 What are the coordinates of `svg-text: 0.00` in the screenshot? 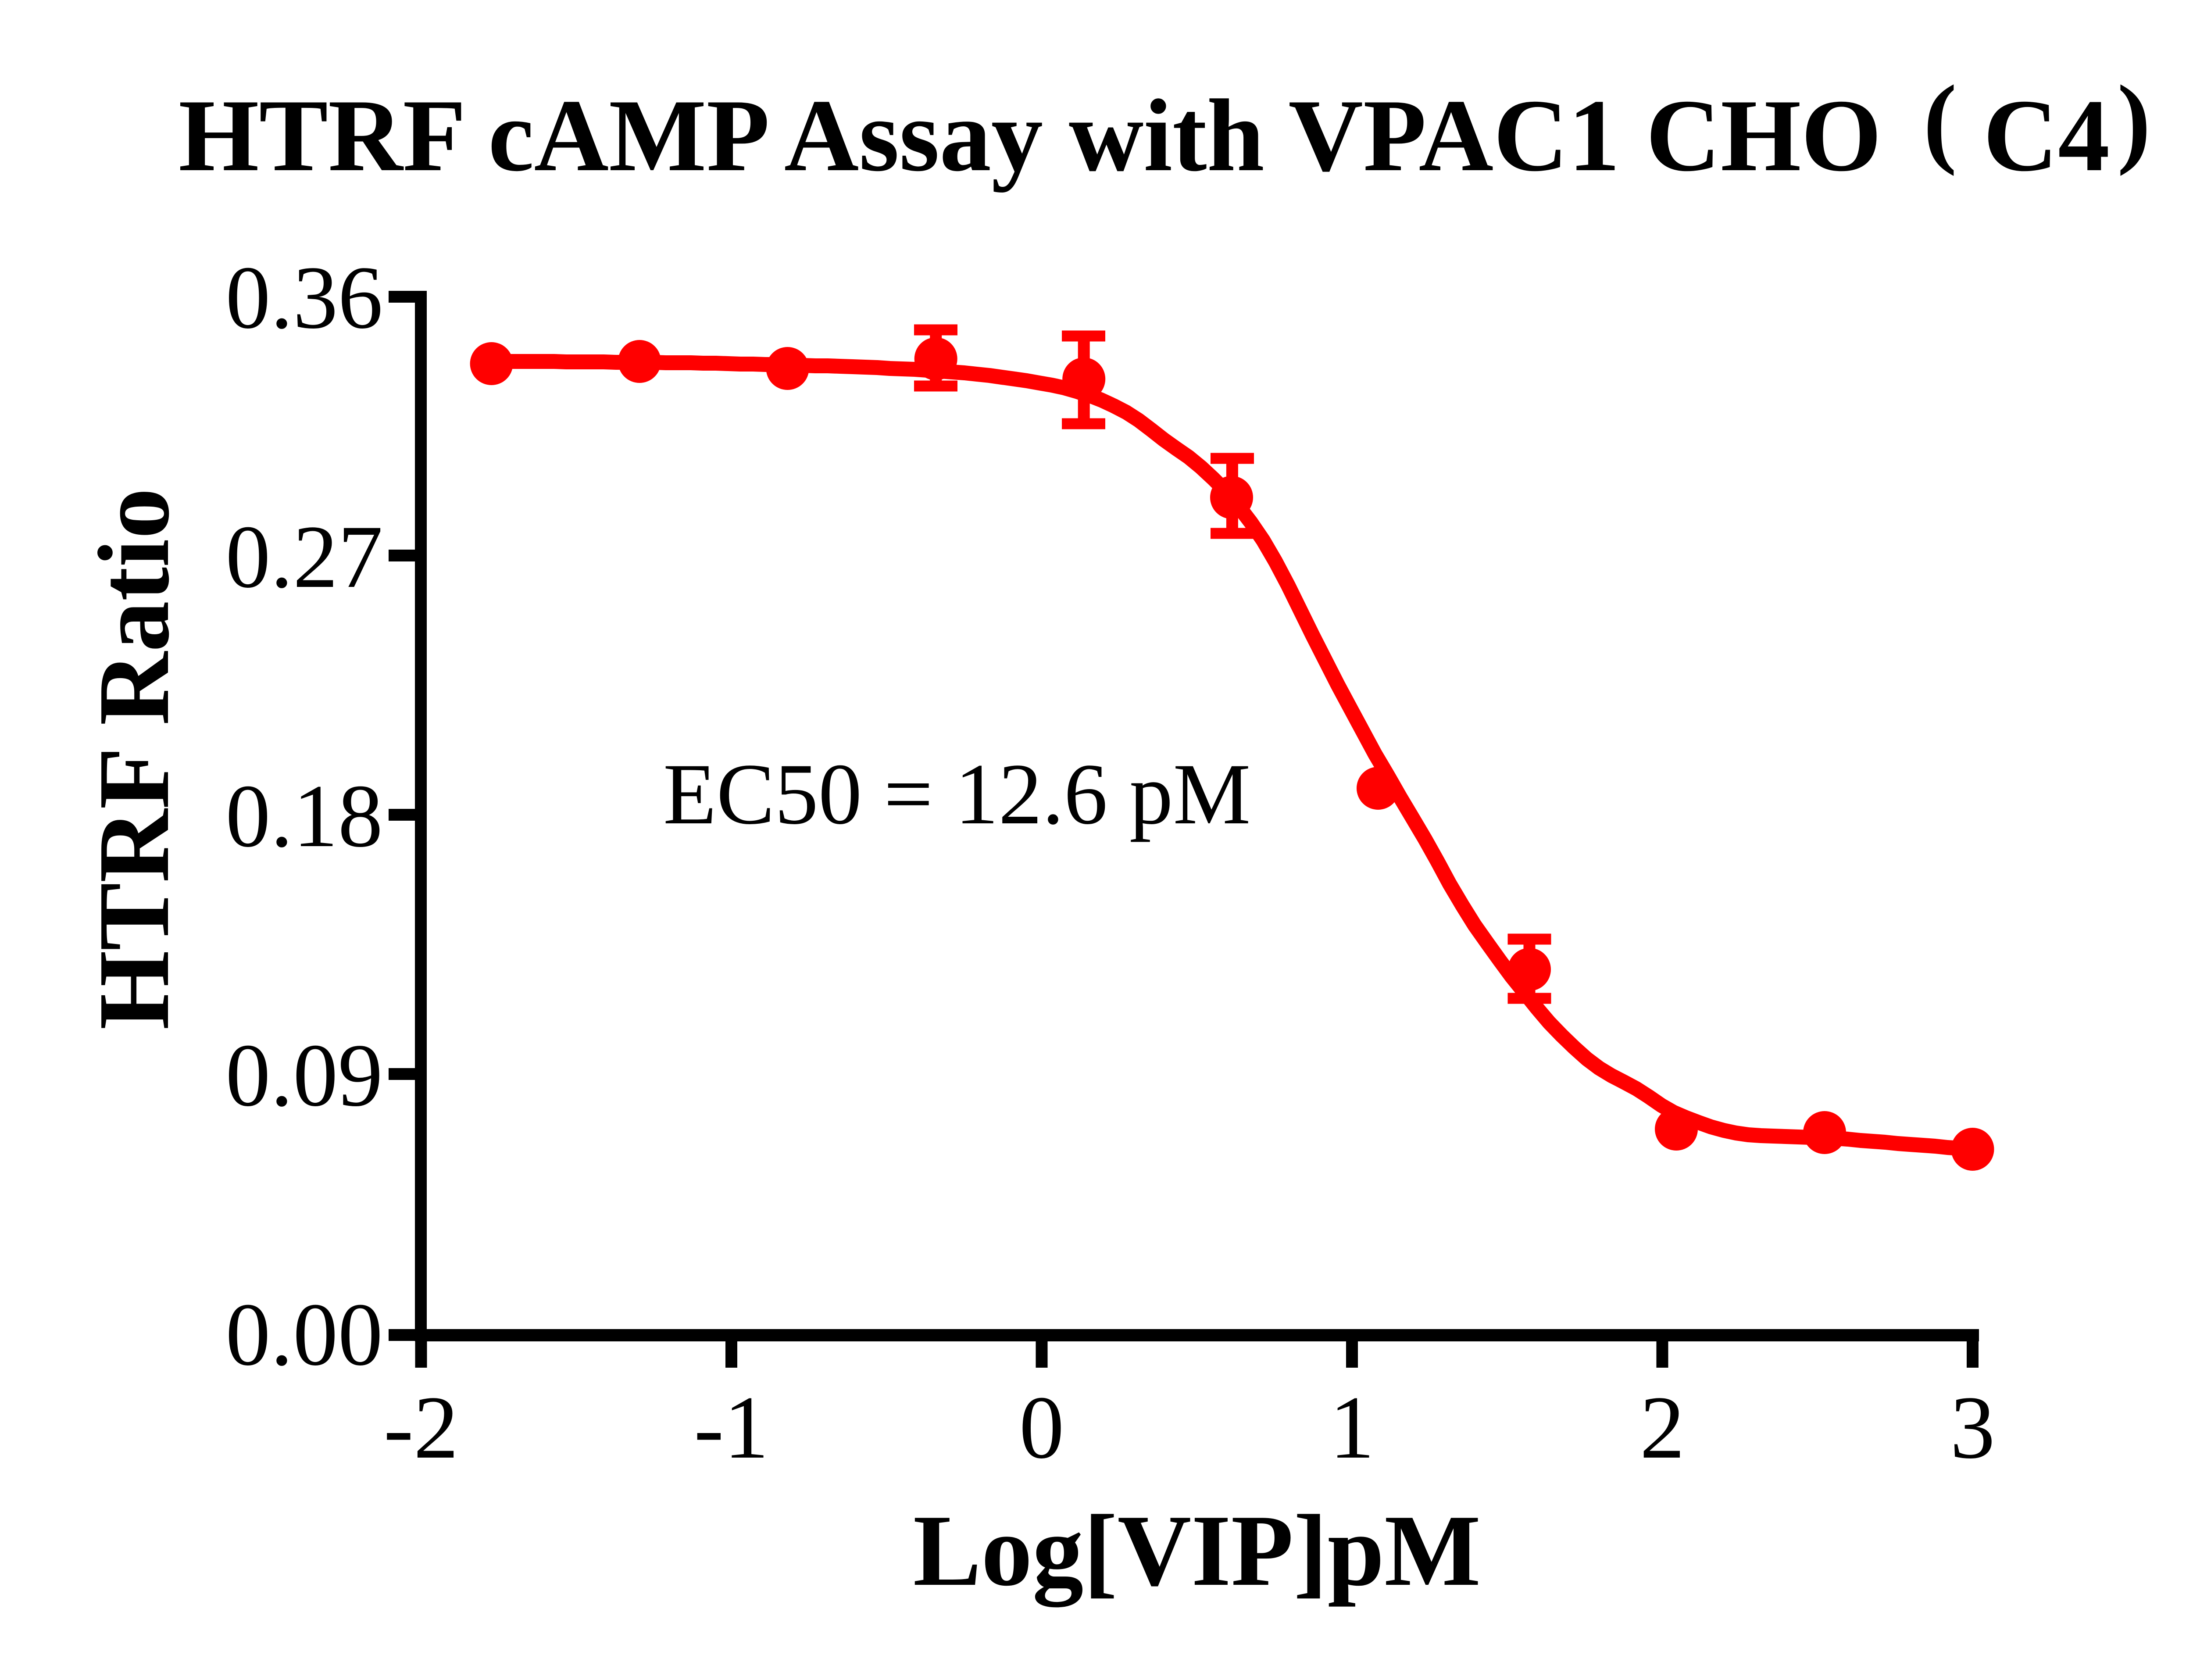 It's located at (304, 1334).